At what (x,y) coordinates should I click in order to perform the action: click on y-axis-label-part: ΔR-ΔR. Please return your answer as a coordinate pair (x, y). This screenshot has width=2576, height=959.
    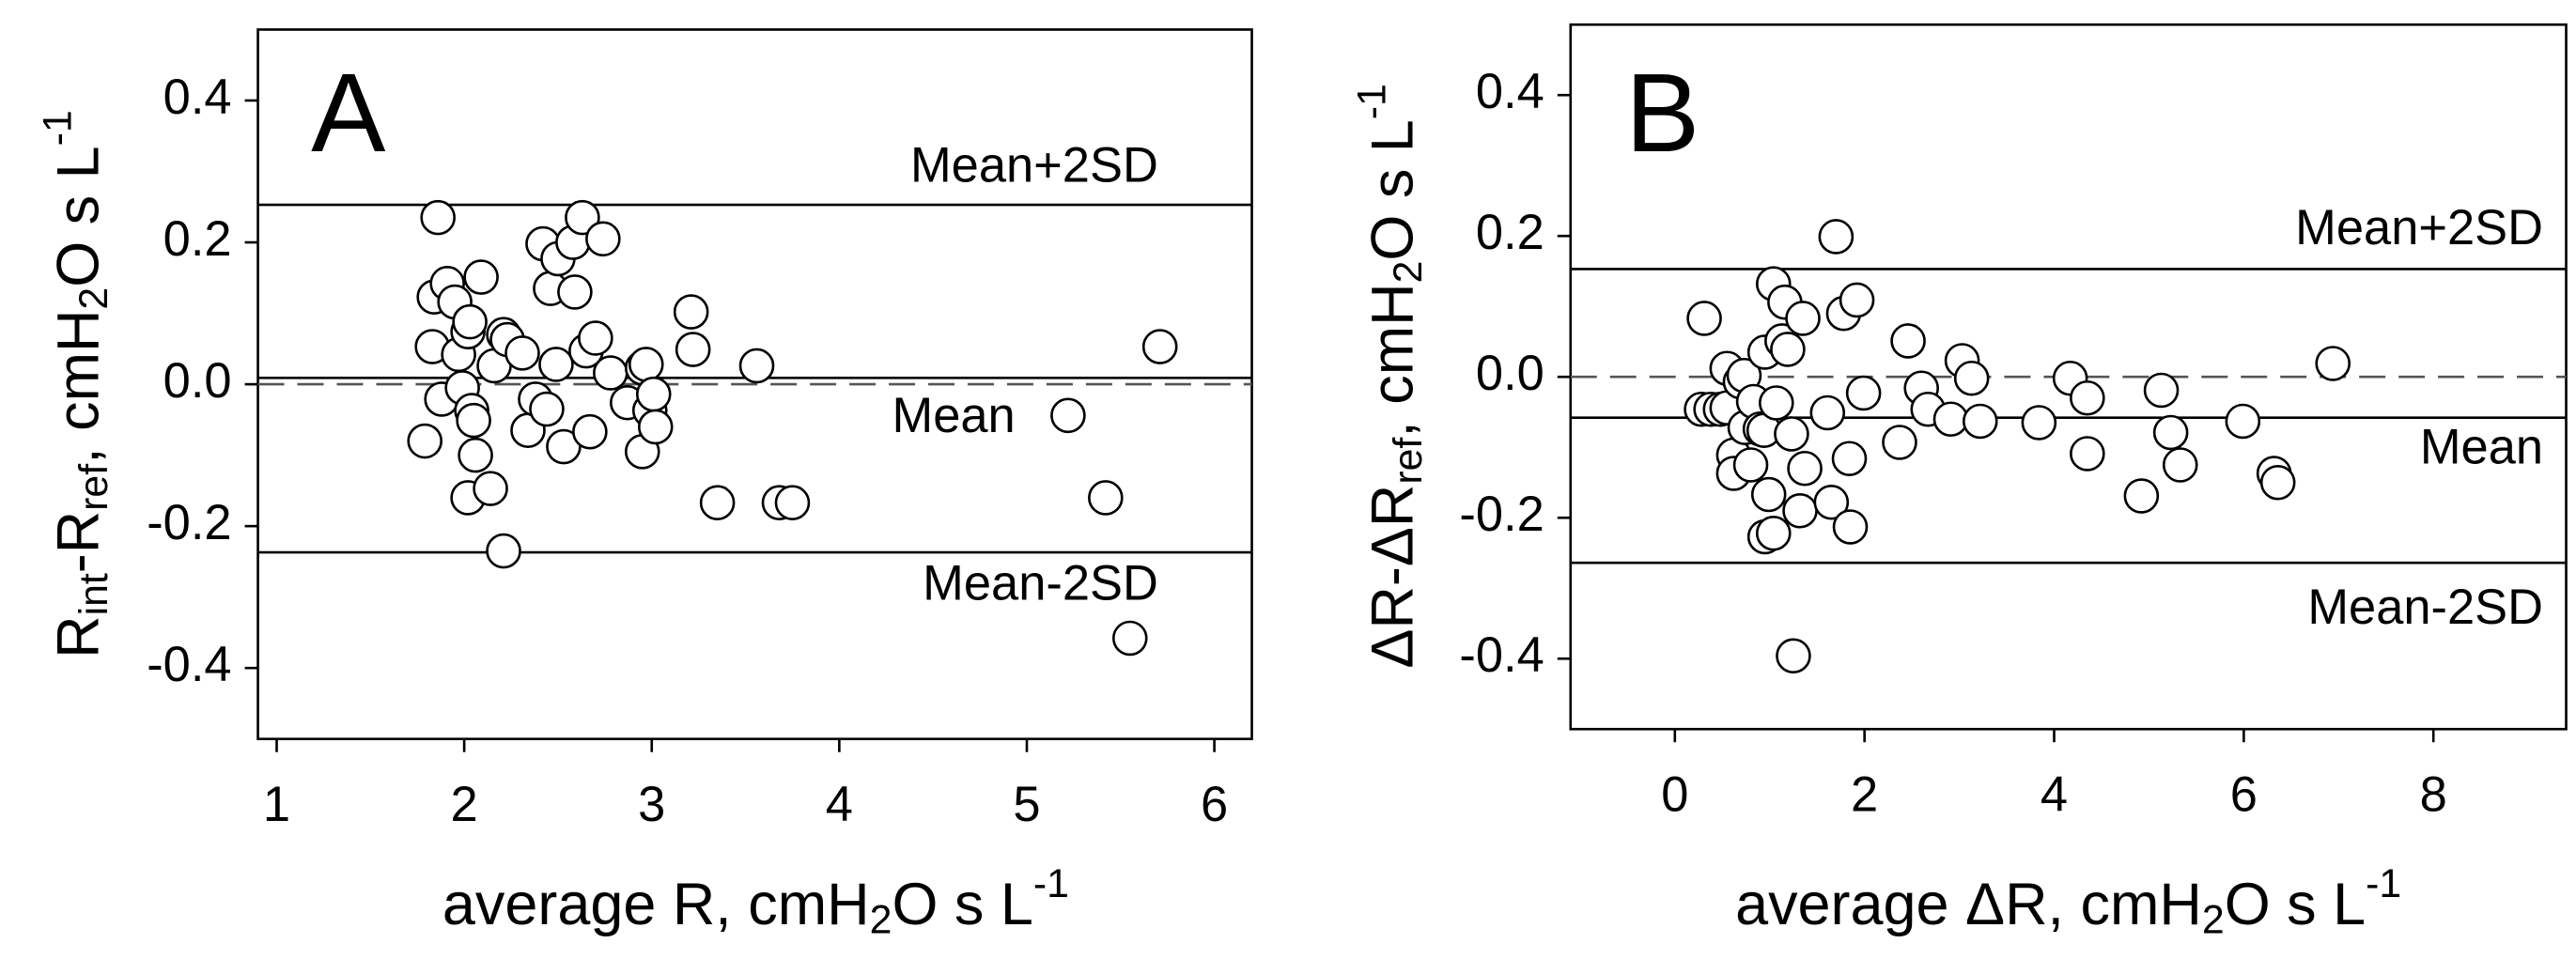
    Looking at the image, I should click on (1392, 577).